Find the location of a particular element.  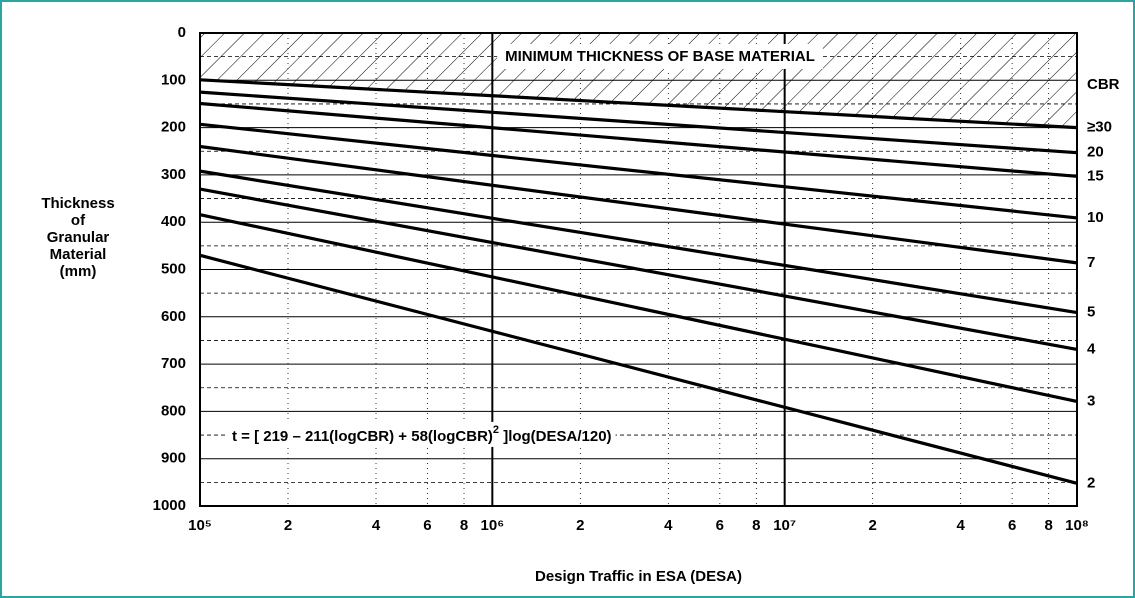

y-tick-label: 700 is located at coordinates (173, 363).